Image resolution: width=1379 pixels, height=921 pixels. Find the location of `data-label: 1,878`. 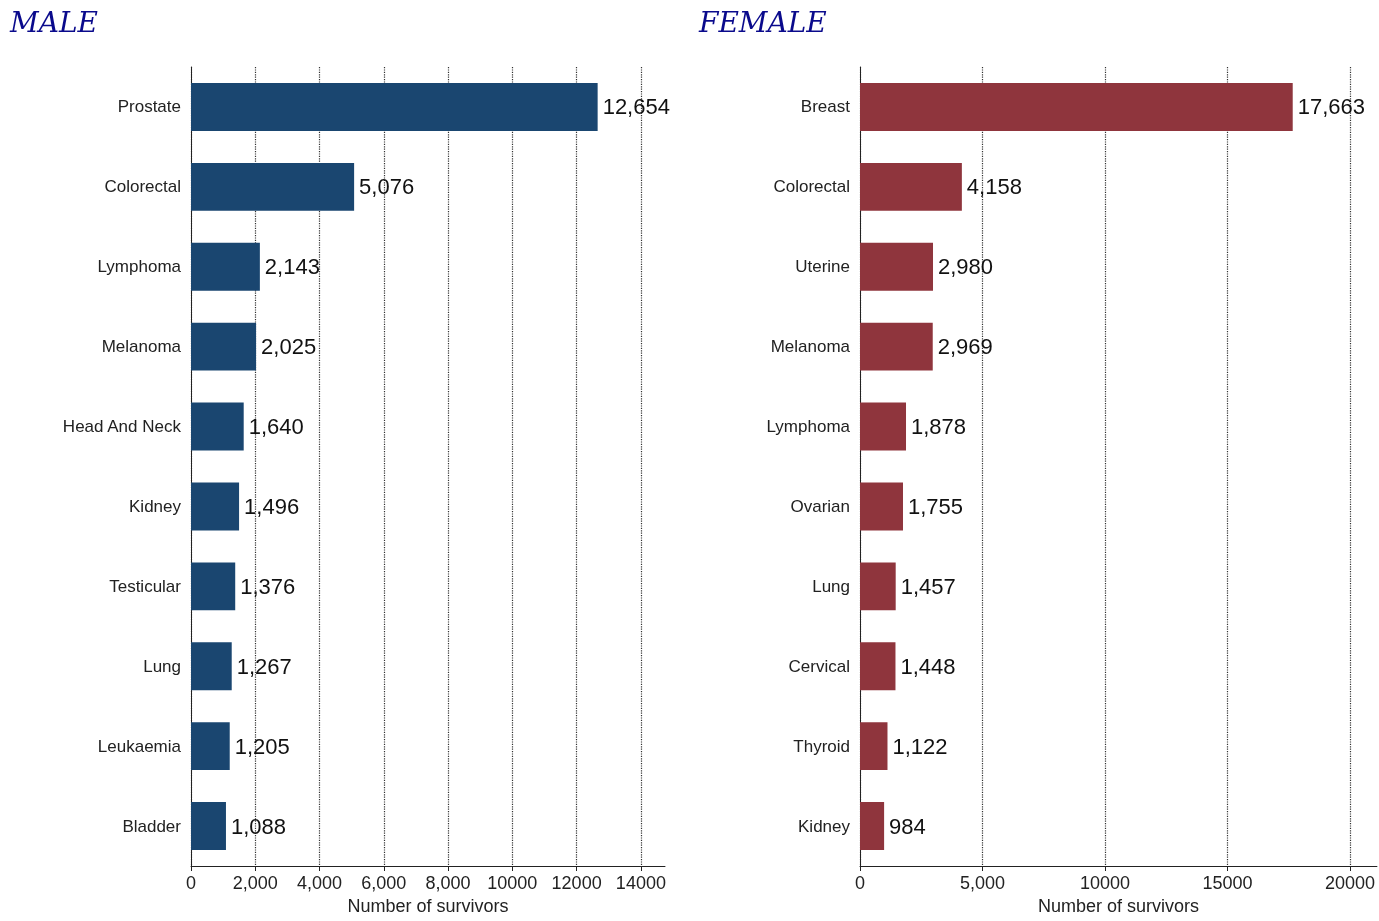

data-label: 1,878 is located at coordinates (939, 427).